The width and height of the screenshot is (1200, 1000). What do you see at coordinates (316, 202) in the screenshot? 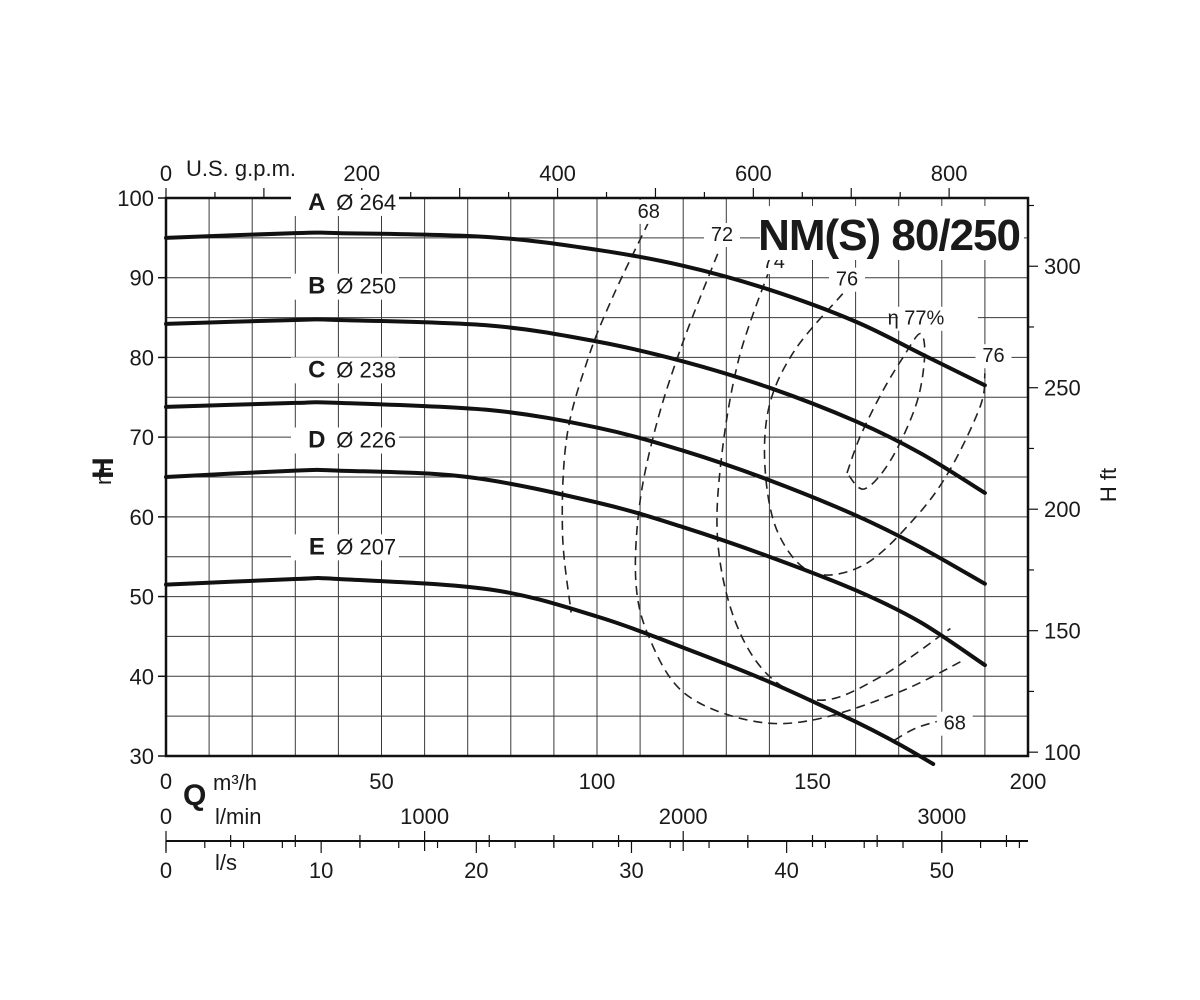
I see `curve-letter-a: A` at bounding box center [316, 202].